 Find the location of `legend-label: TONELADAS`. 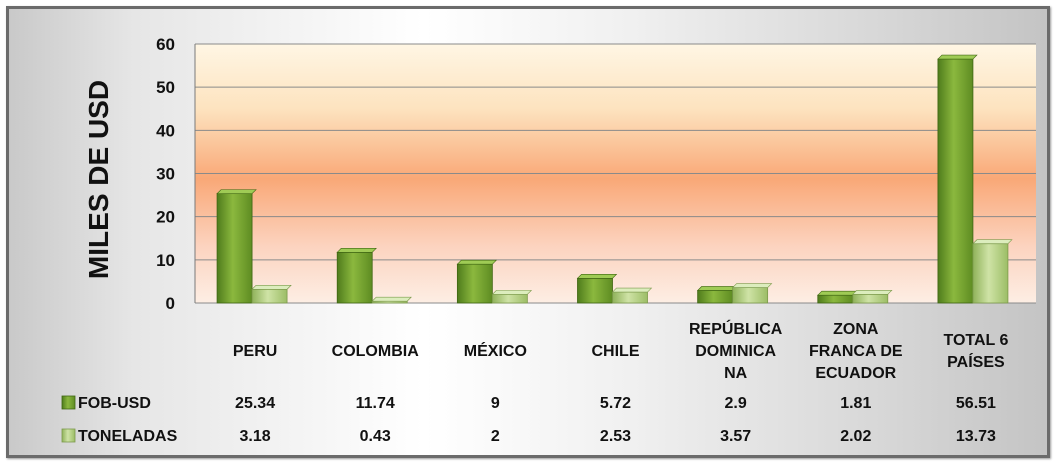

legend-label: TONELADAS is located at coordinates (128, 436).